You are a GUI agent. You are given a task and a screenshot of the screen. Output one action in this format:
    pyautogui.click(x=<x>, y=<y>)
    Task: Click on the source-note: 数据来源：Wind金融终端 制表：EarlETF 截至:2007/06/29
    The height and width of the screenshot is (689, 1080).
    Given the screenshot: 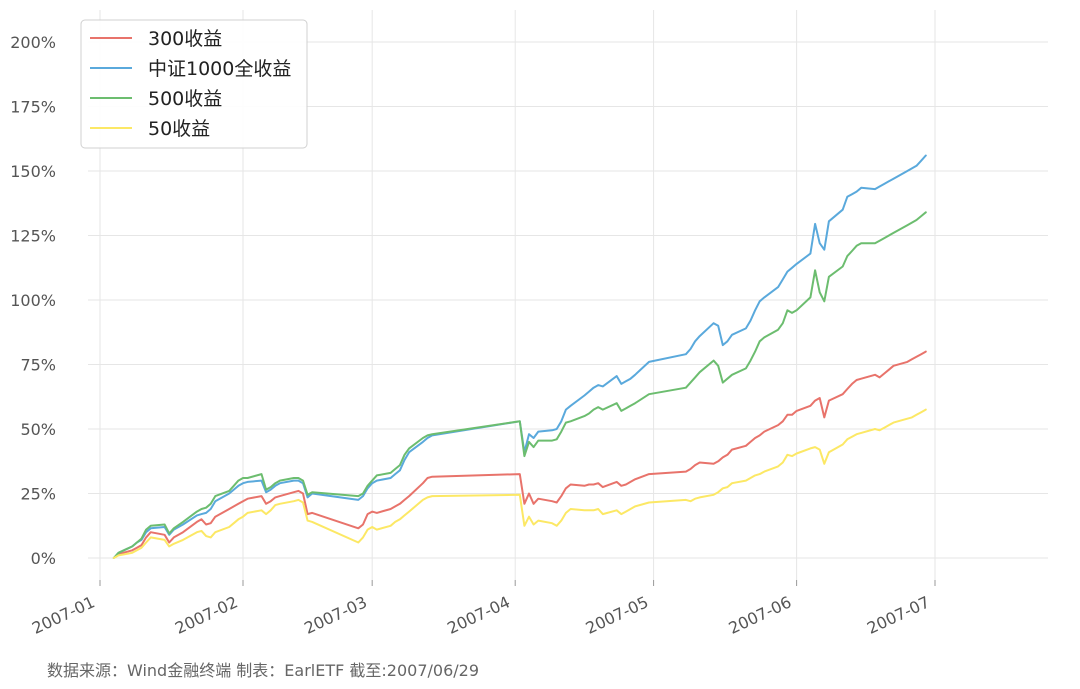 What is the action you would take?
    pyautogui.click(x=263, y=670)
    